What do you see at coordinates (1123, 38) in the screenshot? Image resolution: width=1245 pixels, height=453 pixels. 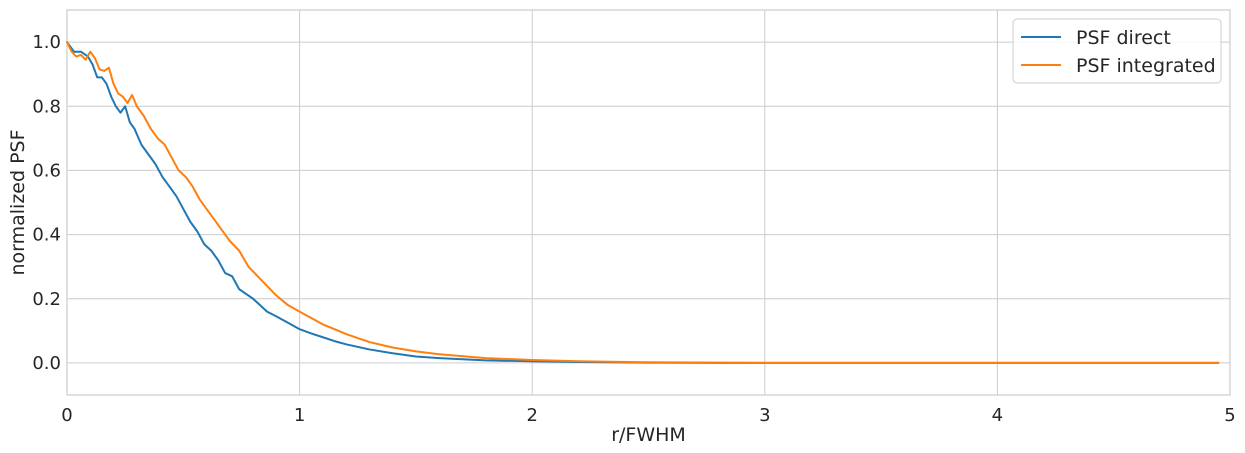 I see `legend-label: PSF direct` at bounding box center [1123, 38].